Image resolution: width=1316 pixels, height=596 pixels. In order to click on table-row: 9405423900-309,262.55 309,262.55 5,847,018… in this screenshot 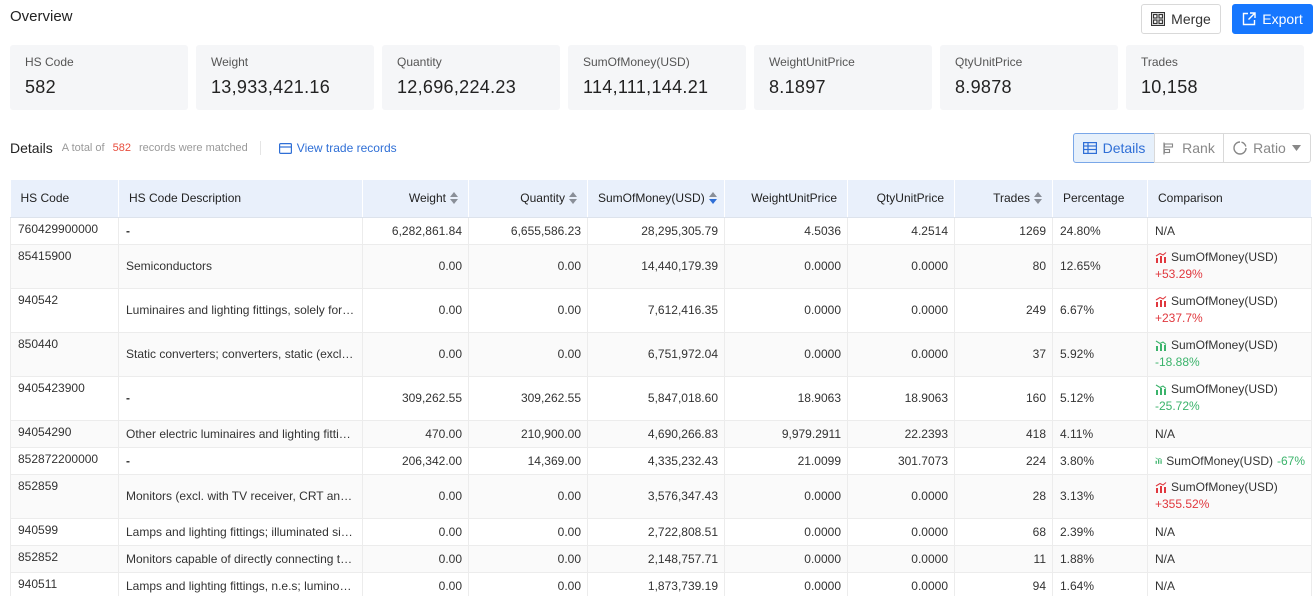, I will do `click(661, 398)`.